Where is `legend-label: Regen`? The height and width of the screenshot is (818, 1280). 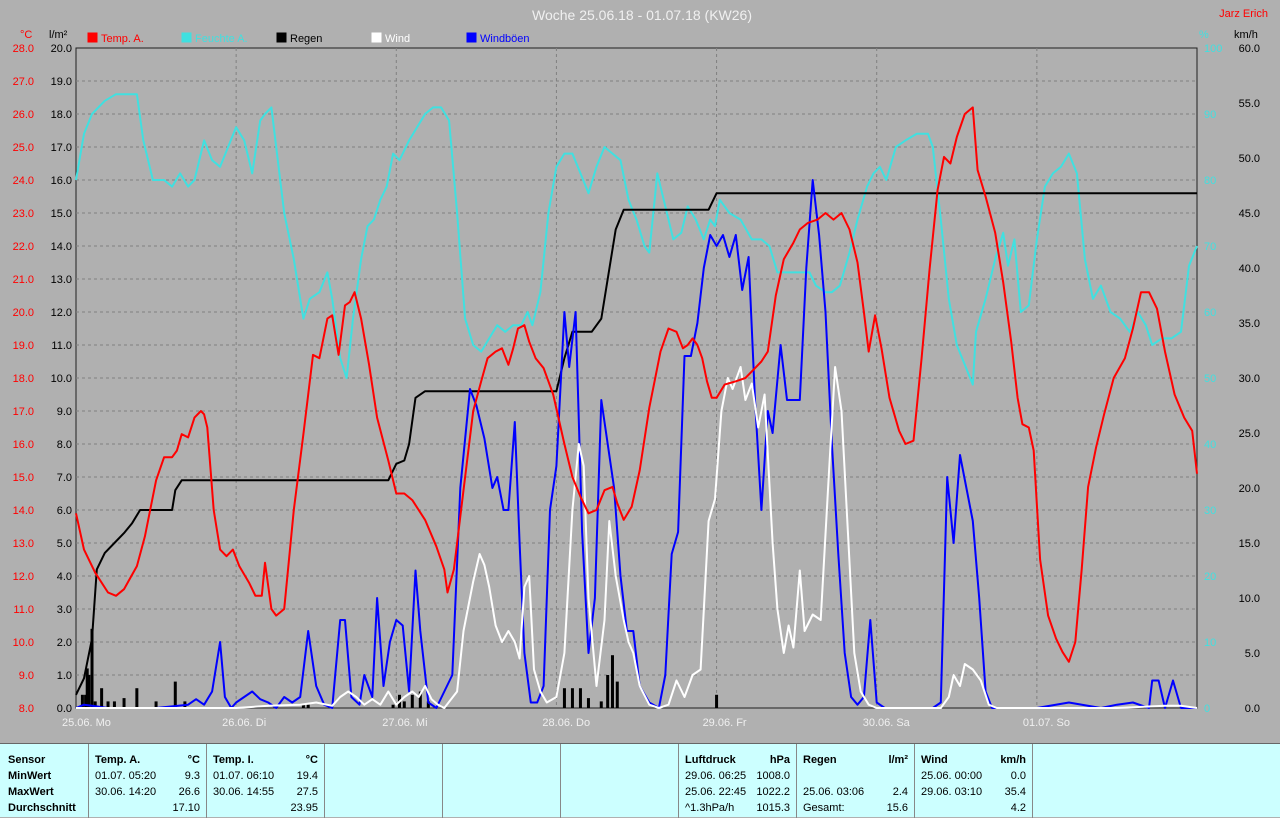 legend-label: Regen is located at coordinates (306, 39).